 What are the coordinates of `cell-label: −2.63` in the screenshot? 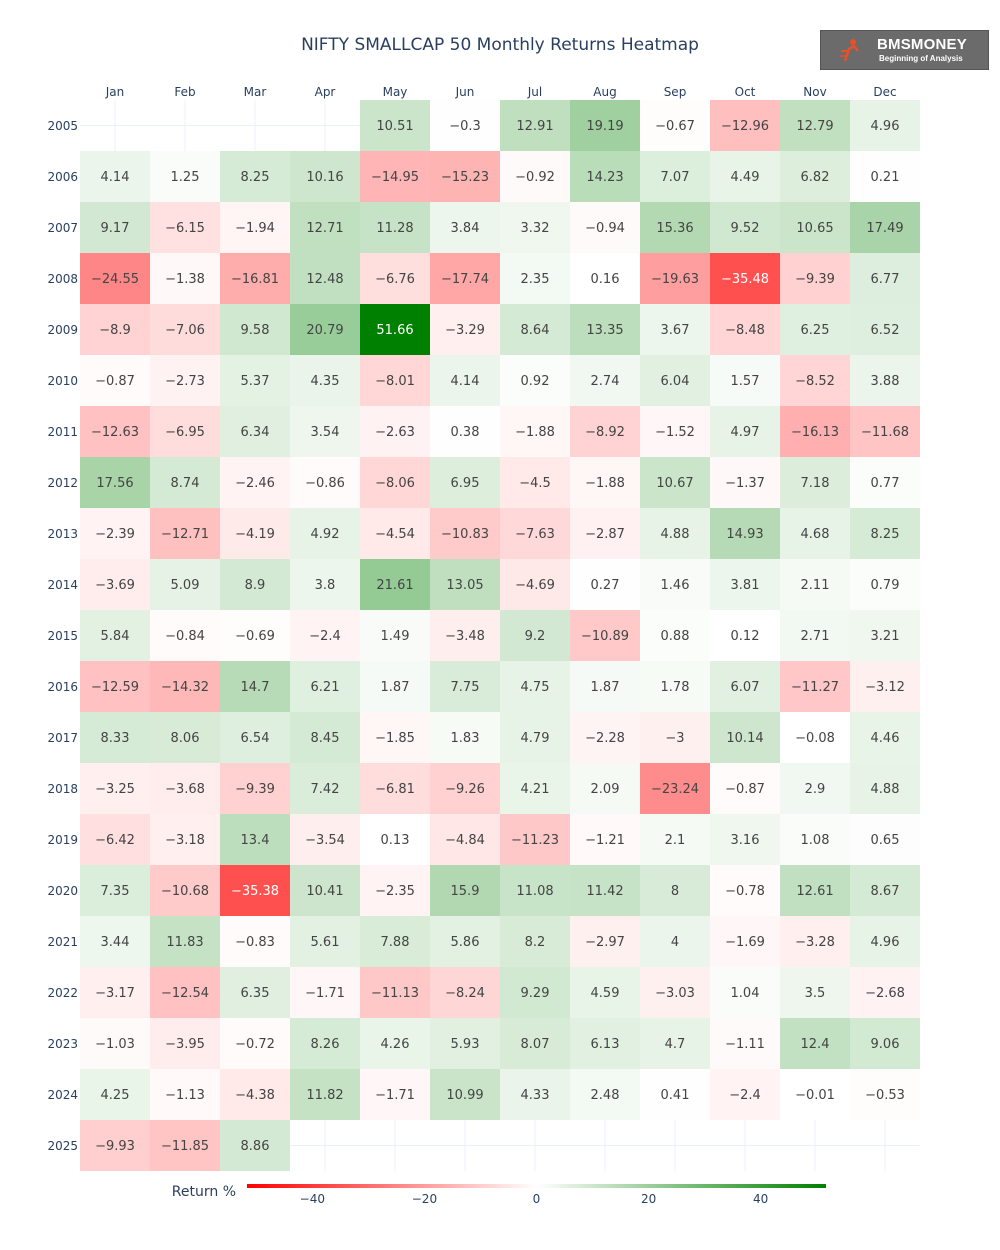 It's located at (395, 432).